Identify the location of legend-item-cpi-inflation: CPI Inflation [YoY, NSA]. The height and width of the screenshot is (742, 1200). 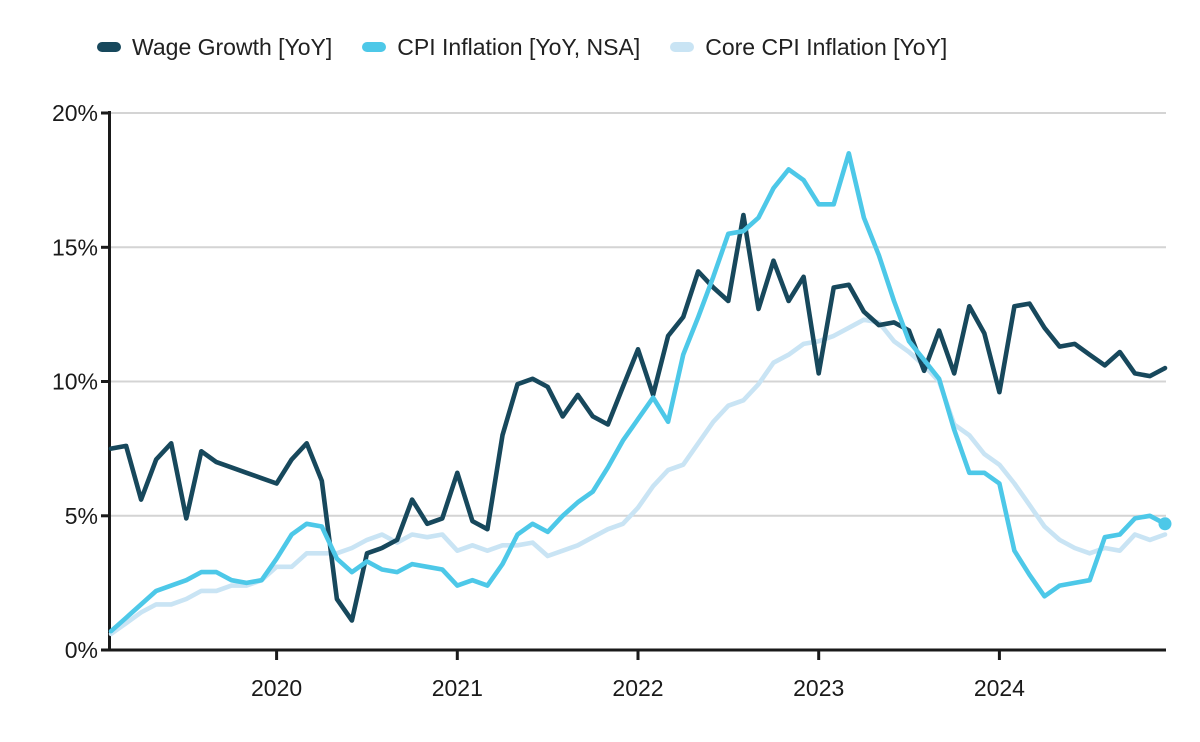
(501, 47).